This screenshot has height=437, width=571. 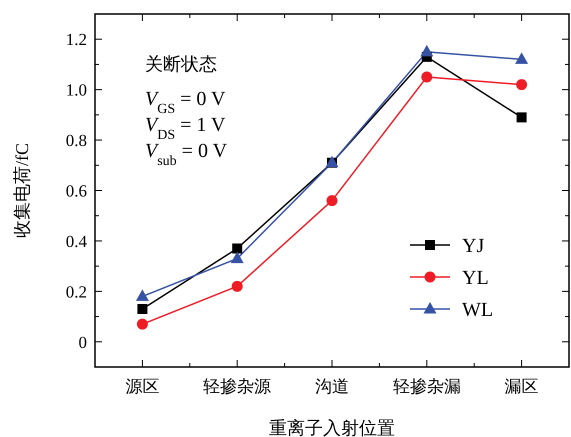 I want to click on annotation: V$_{sub}$ = 0 V, so click(x=186, y=154).